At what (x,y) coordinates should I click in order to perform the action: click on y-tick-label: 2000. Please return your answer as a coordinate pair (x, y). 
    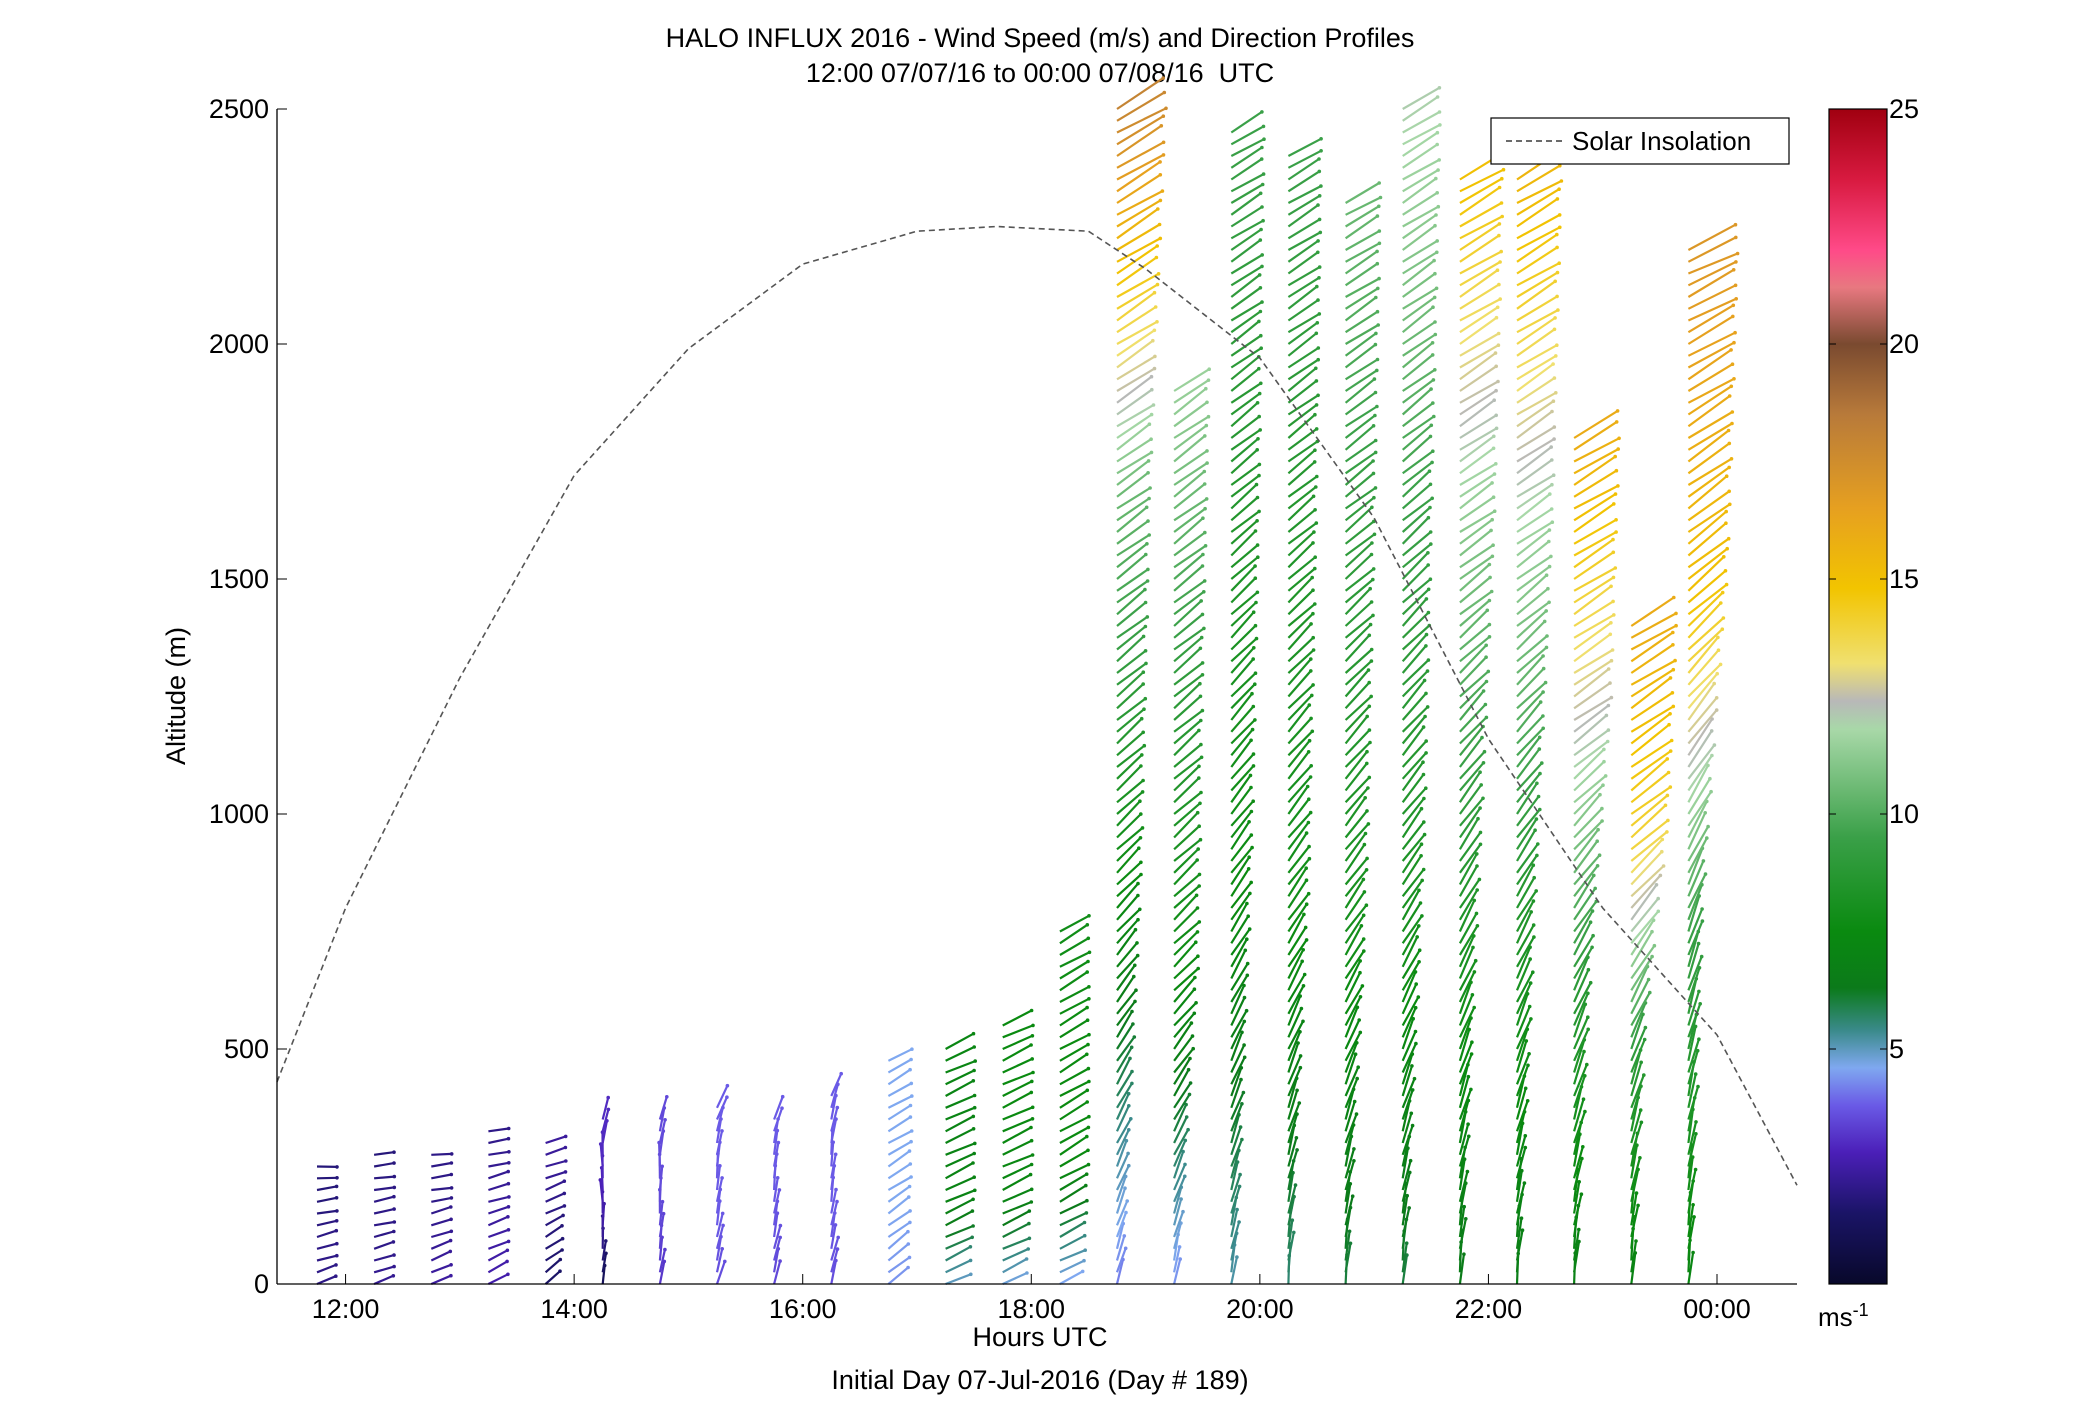
    Looking at the image, I should click on (239, 344).